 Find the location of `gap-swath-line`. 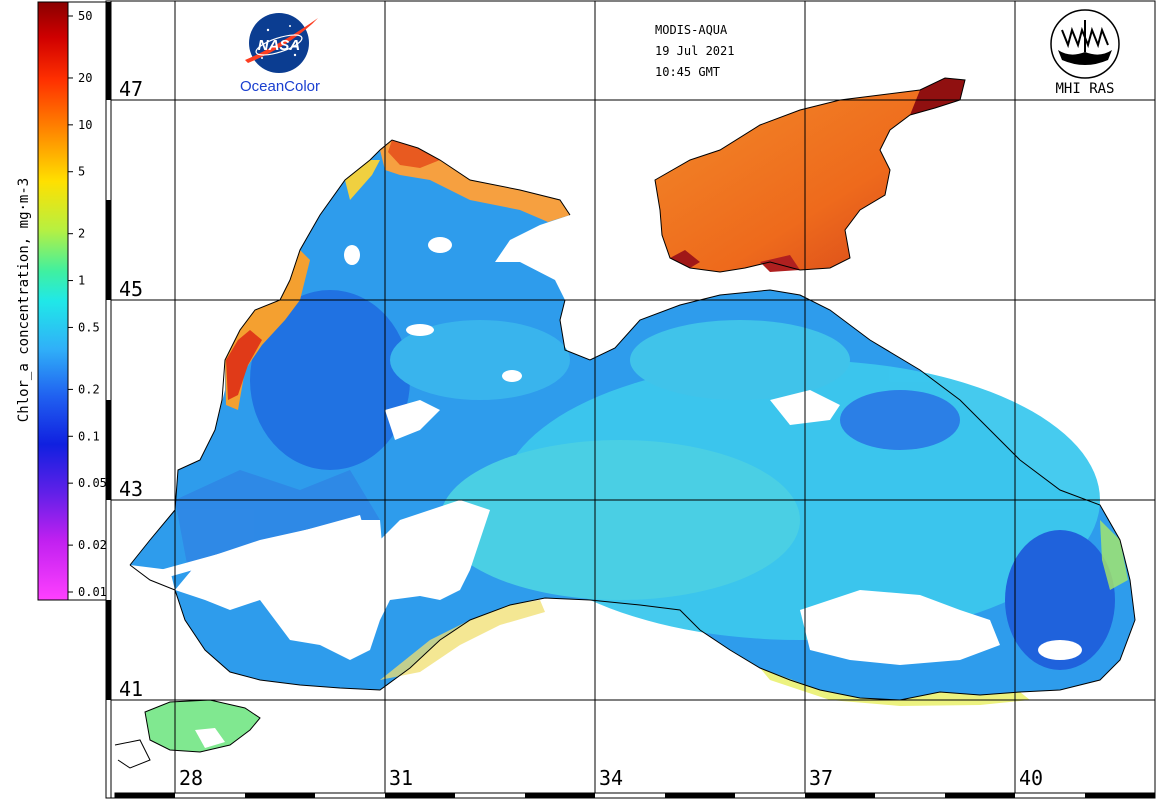

gap-swath-line is located at coordinates (261, 546).